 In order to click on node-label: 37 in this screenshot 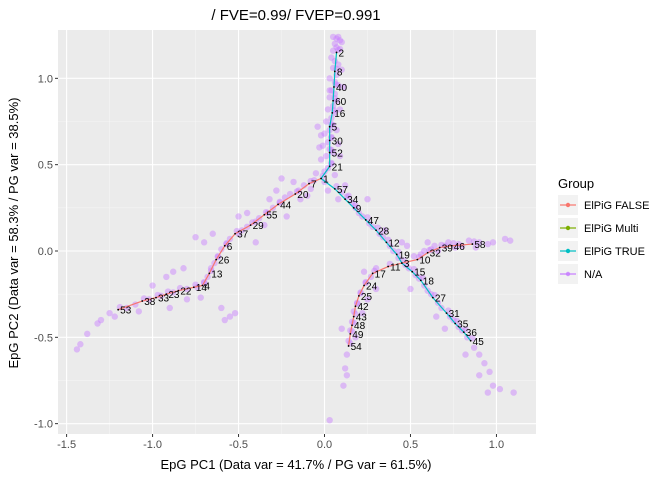, I will do `click(243, 235)`.